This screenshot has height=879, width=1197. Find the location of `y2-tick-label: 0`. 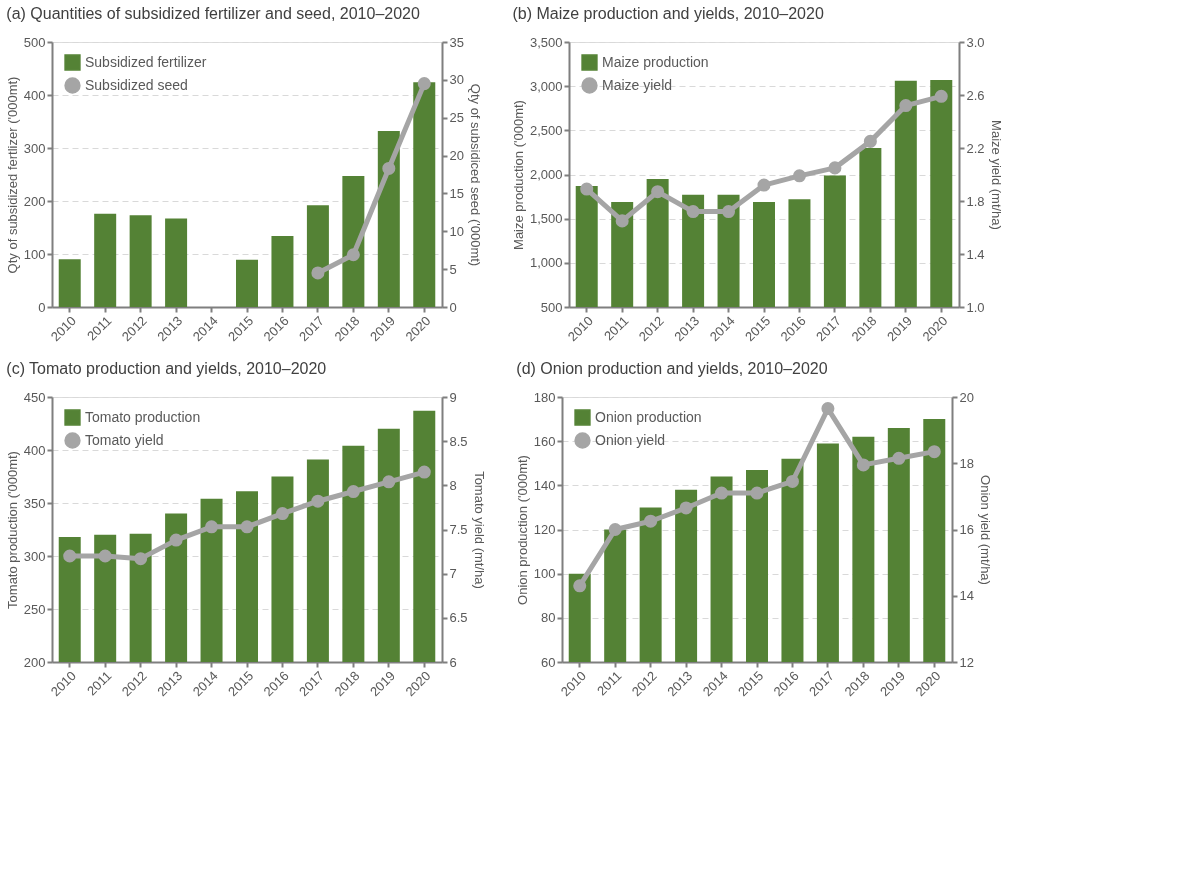

y2-tick-label: 0 is located at coordinates (453, 307).